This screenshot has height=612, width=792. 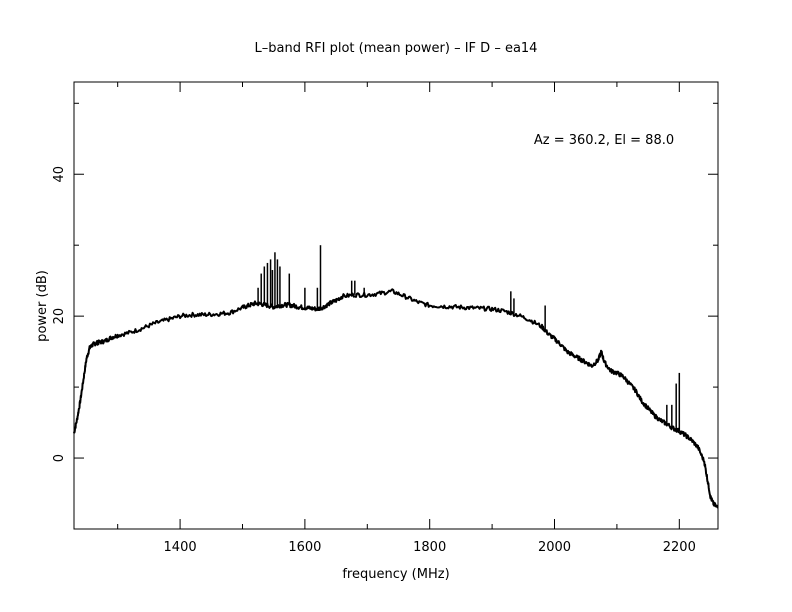 What do you see at coordinates (304, 547) in the screenshot?
I see `x-tick-label: 1600` at bounding box center [304, 547].